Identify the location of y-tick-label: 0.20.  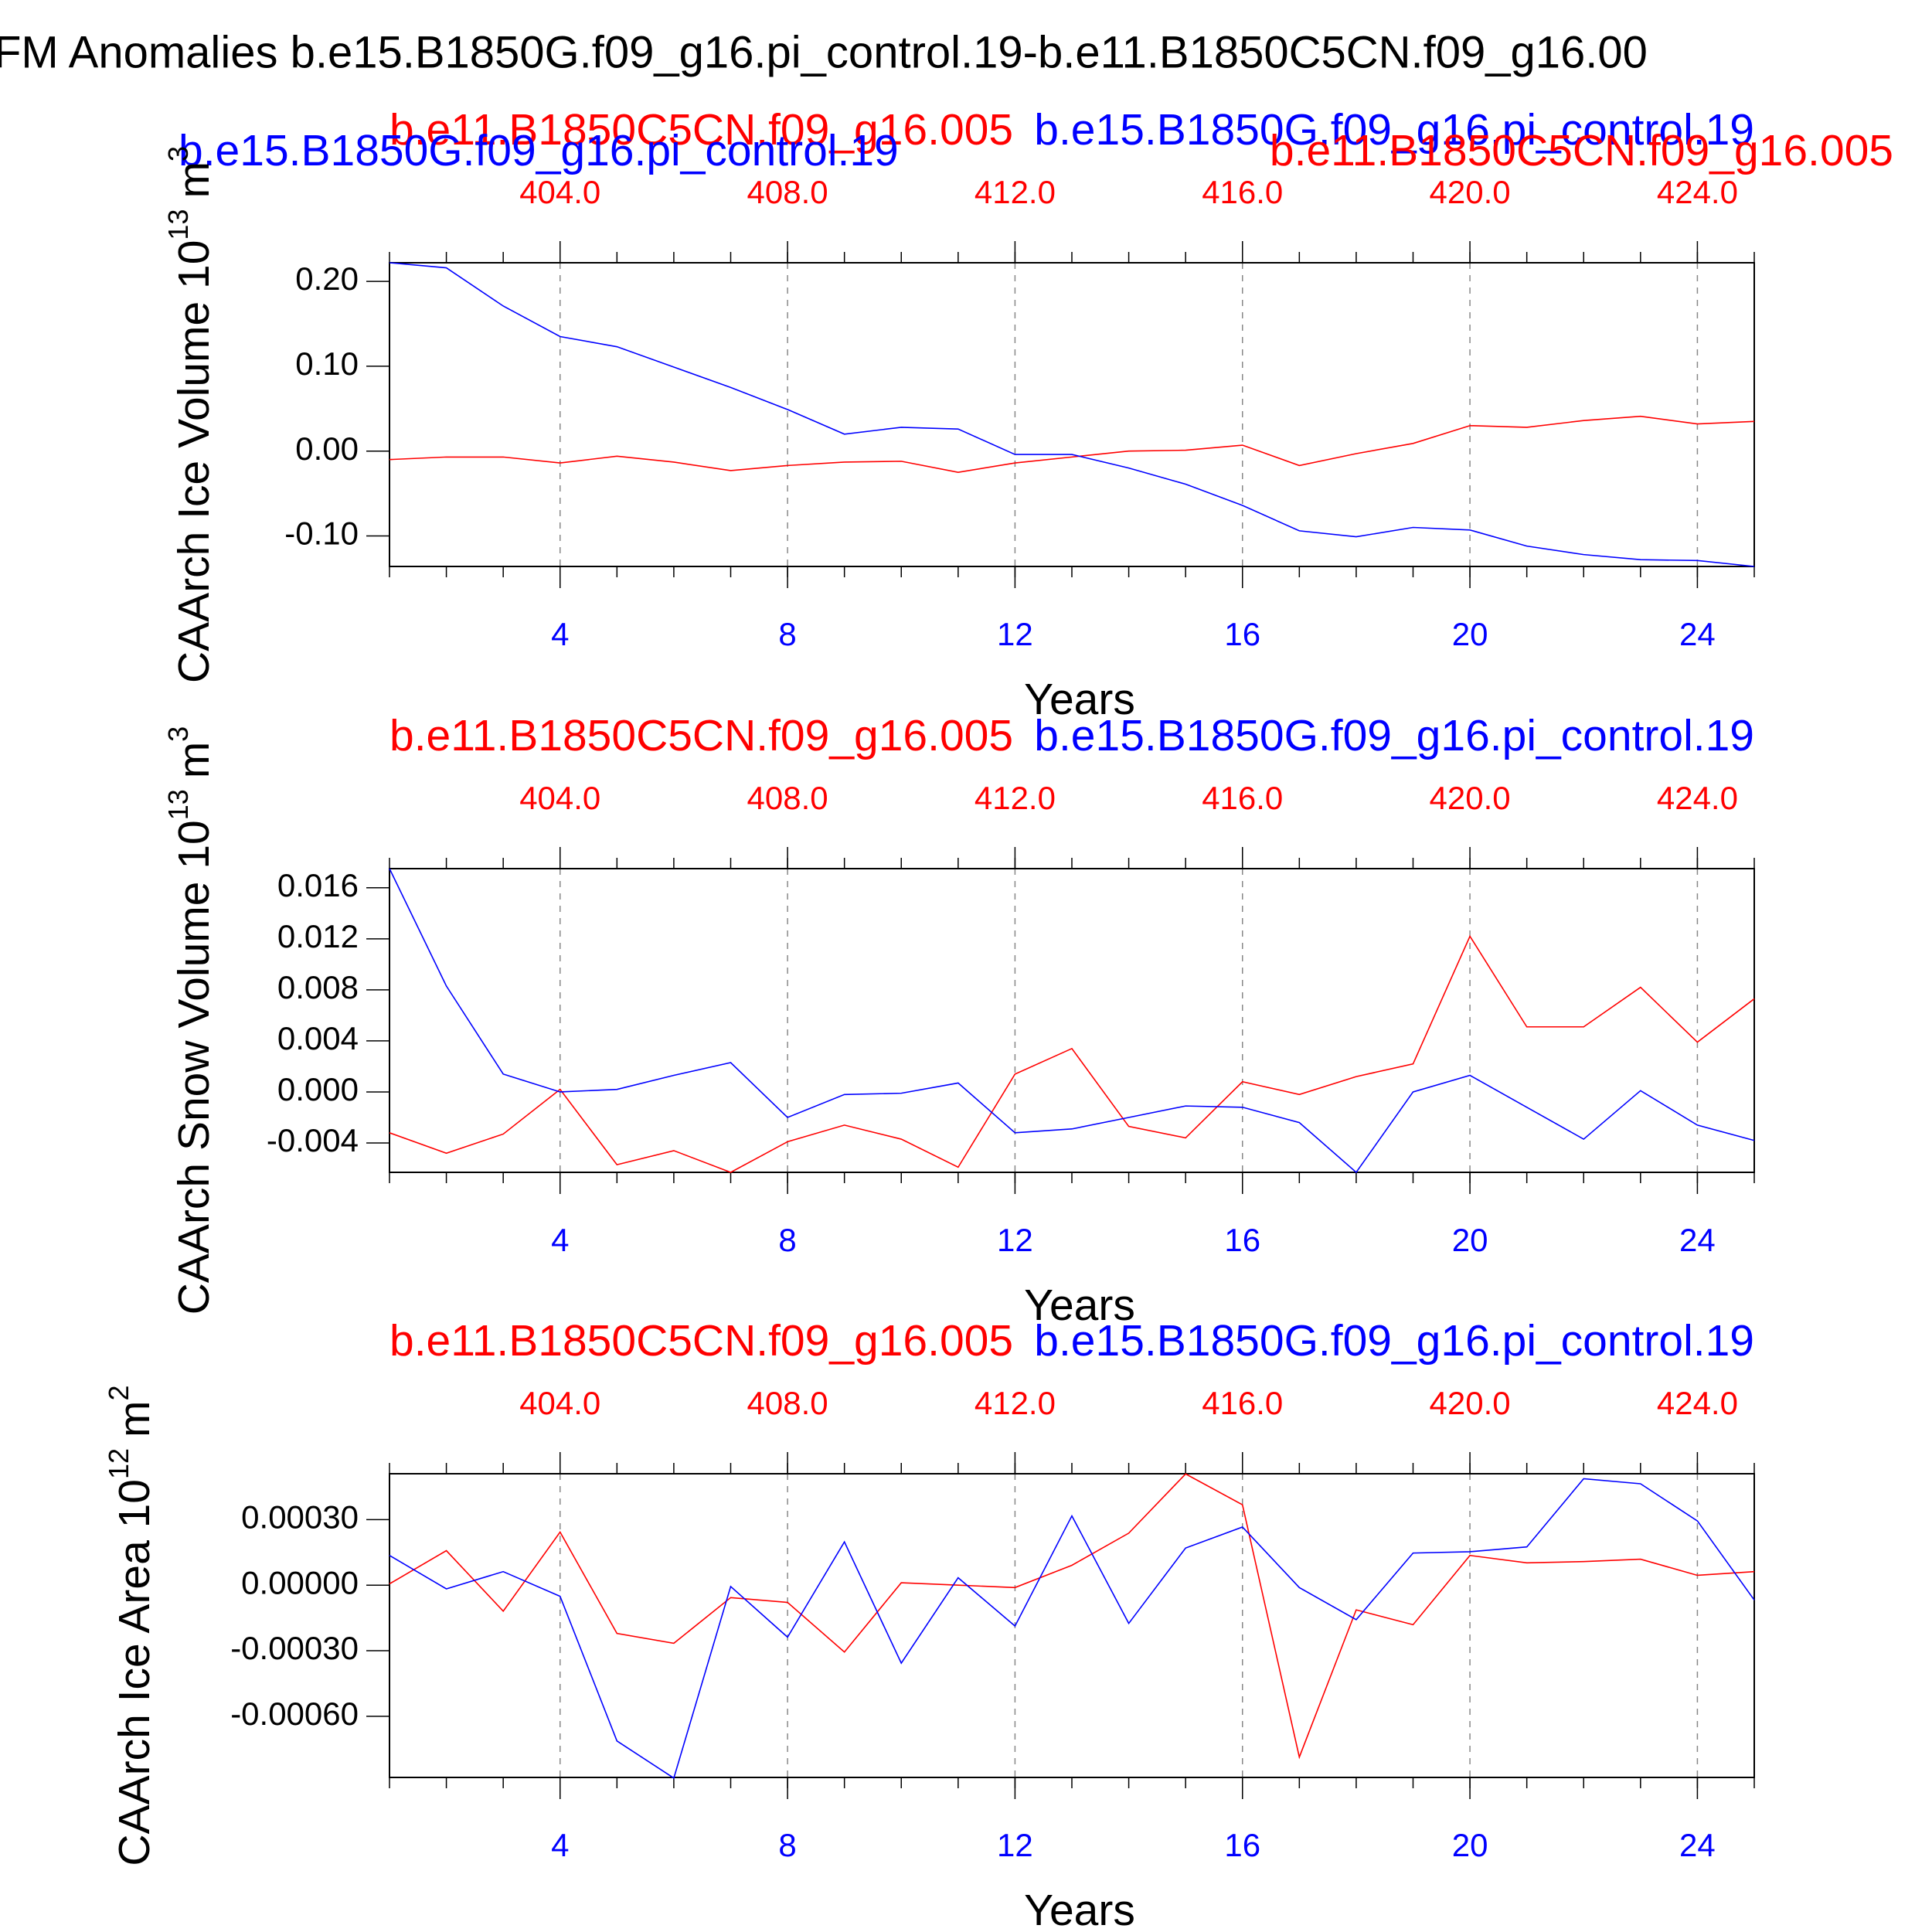
(327, 278).